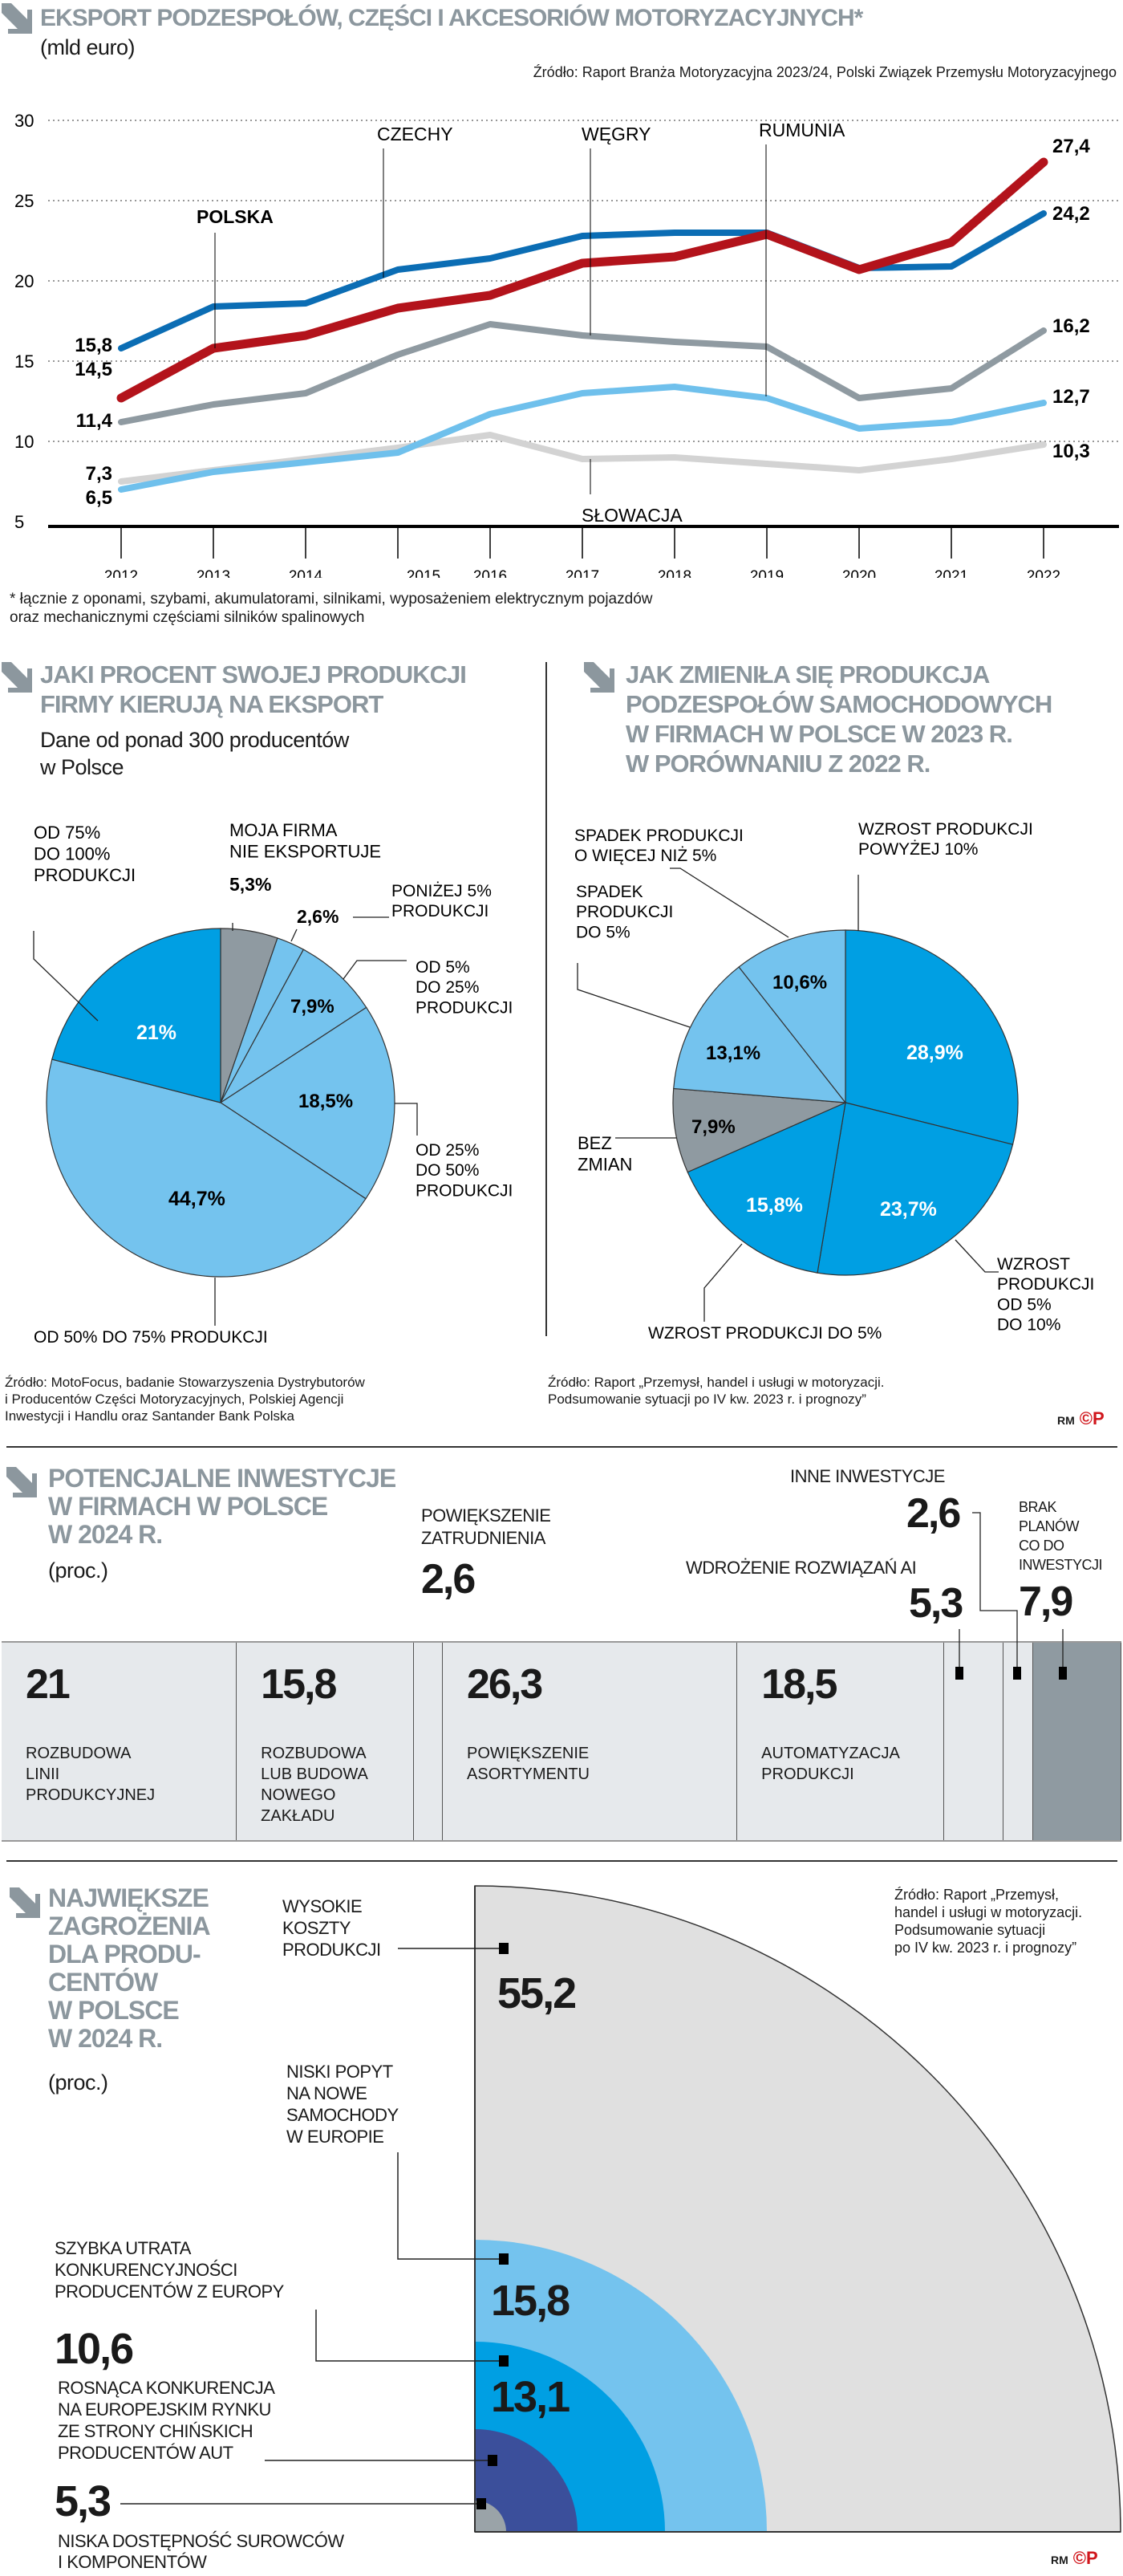 The width and height of the screenshot is (1123, 2576). Describe the element at coordinates (24, 201) in the screenshot. I see `y-tick-label: 25` at that location.